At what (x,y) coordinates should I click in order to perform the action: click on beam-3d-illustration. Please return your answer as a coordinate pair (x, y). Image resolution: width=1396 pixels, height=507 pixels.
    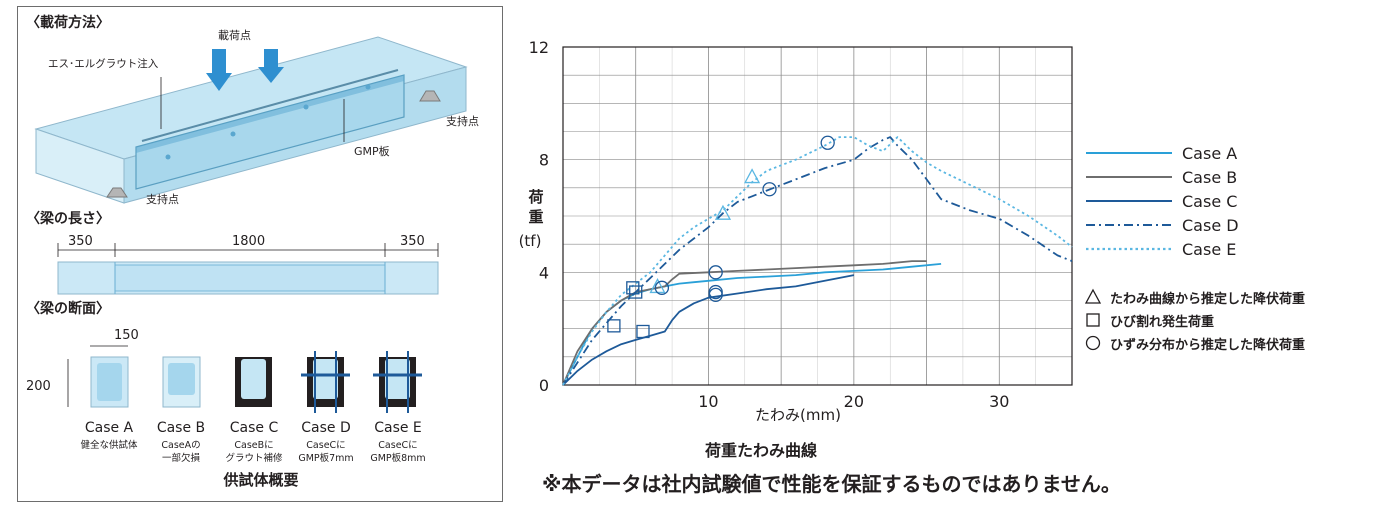
    Looking at the image, I should click on (251, 120).